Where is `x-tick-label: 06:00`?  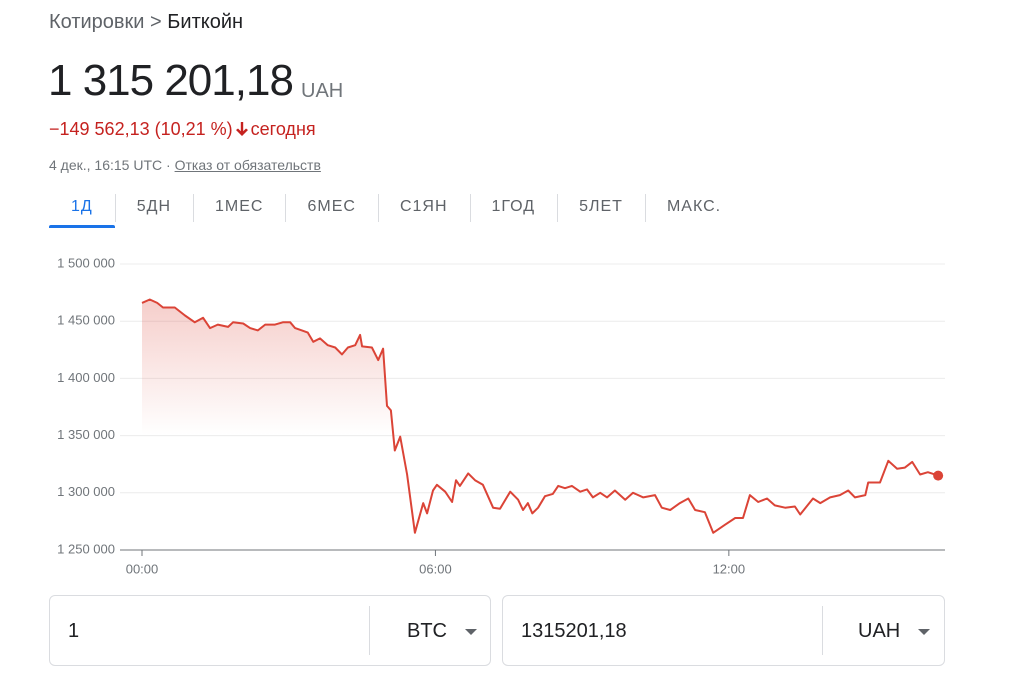
x-tick-label: 06:00 is located at coordinates (435, 568).